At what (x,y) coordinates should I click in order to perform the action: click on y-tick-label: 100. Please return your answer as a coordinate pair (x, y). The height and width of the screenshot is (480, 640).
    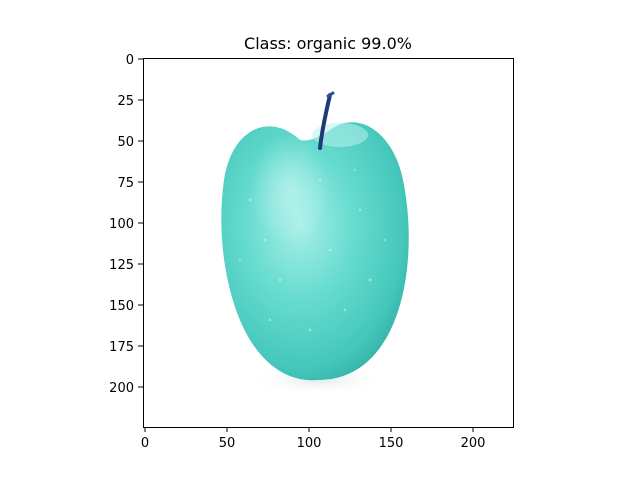
    Looking at the image, I should click on (121, 224).